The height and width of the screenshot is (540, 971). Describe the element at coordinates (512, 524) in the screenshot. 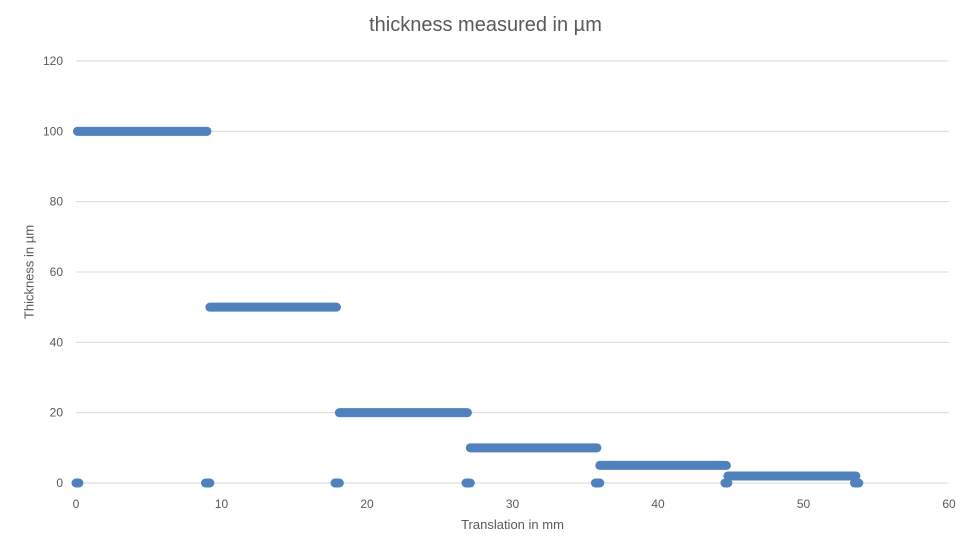

I see `x-axis-label: Translation in mm` at that location.